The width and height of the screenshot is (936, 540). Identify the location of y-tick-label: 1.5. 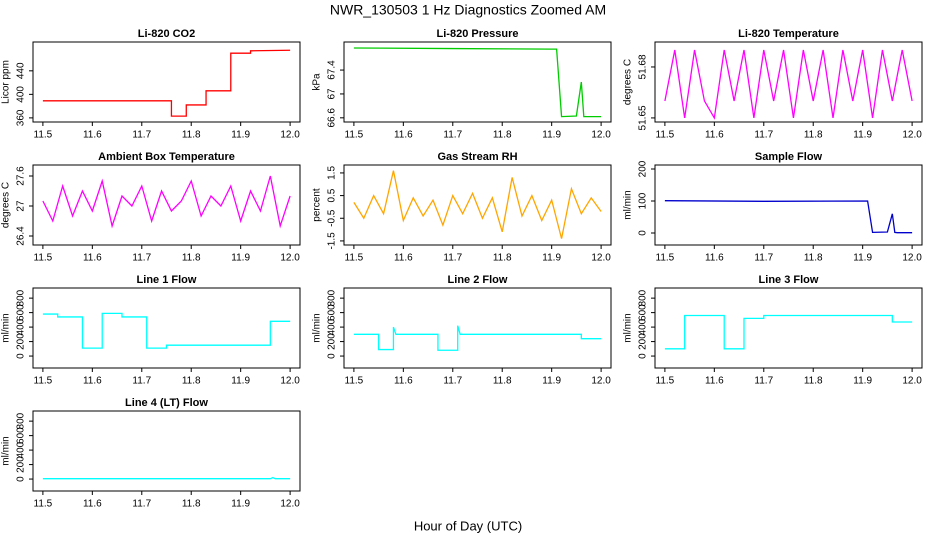
(332, 173).